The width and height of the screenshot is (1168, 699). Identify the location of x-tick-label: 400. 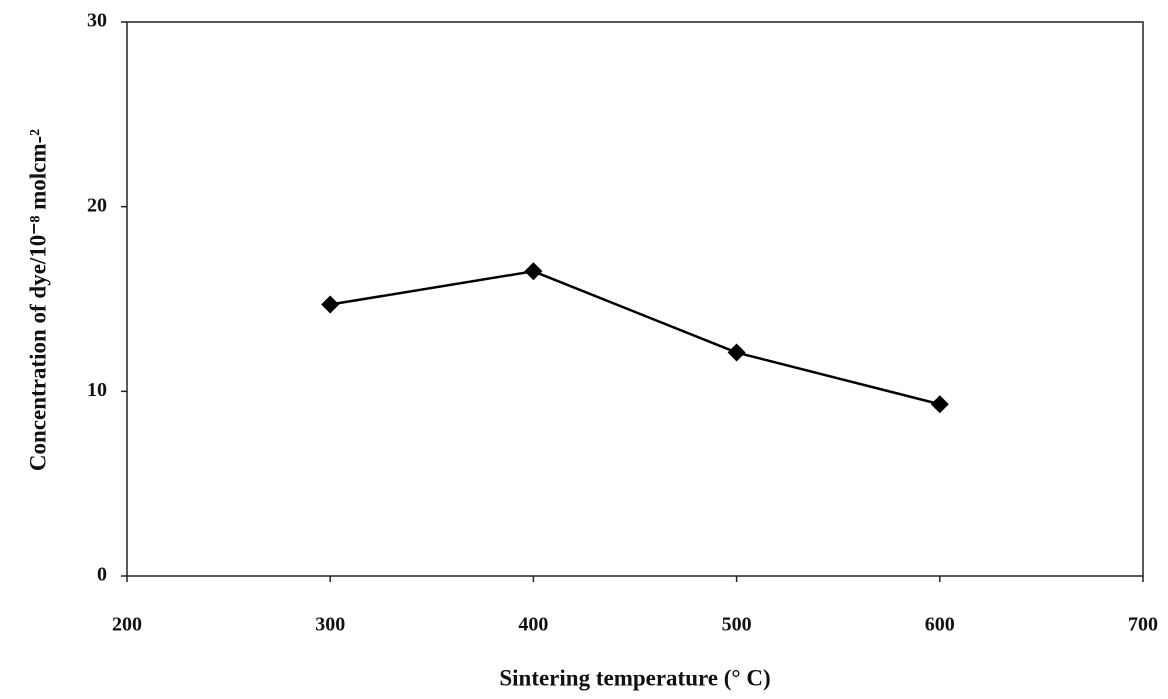
(533, 625).